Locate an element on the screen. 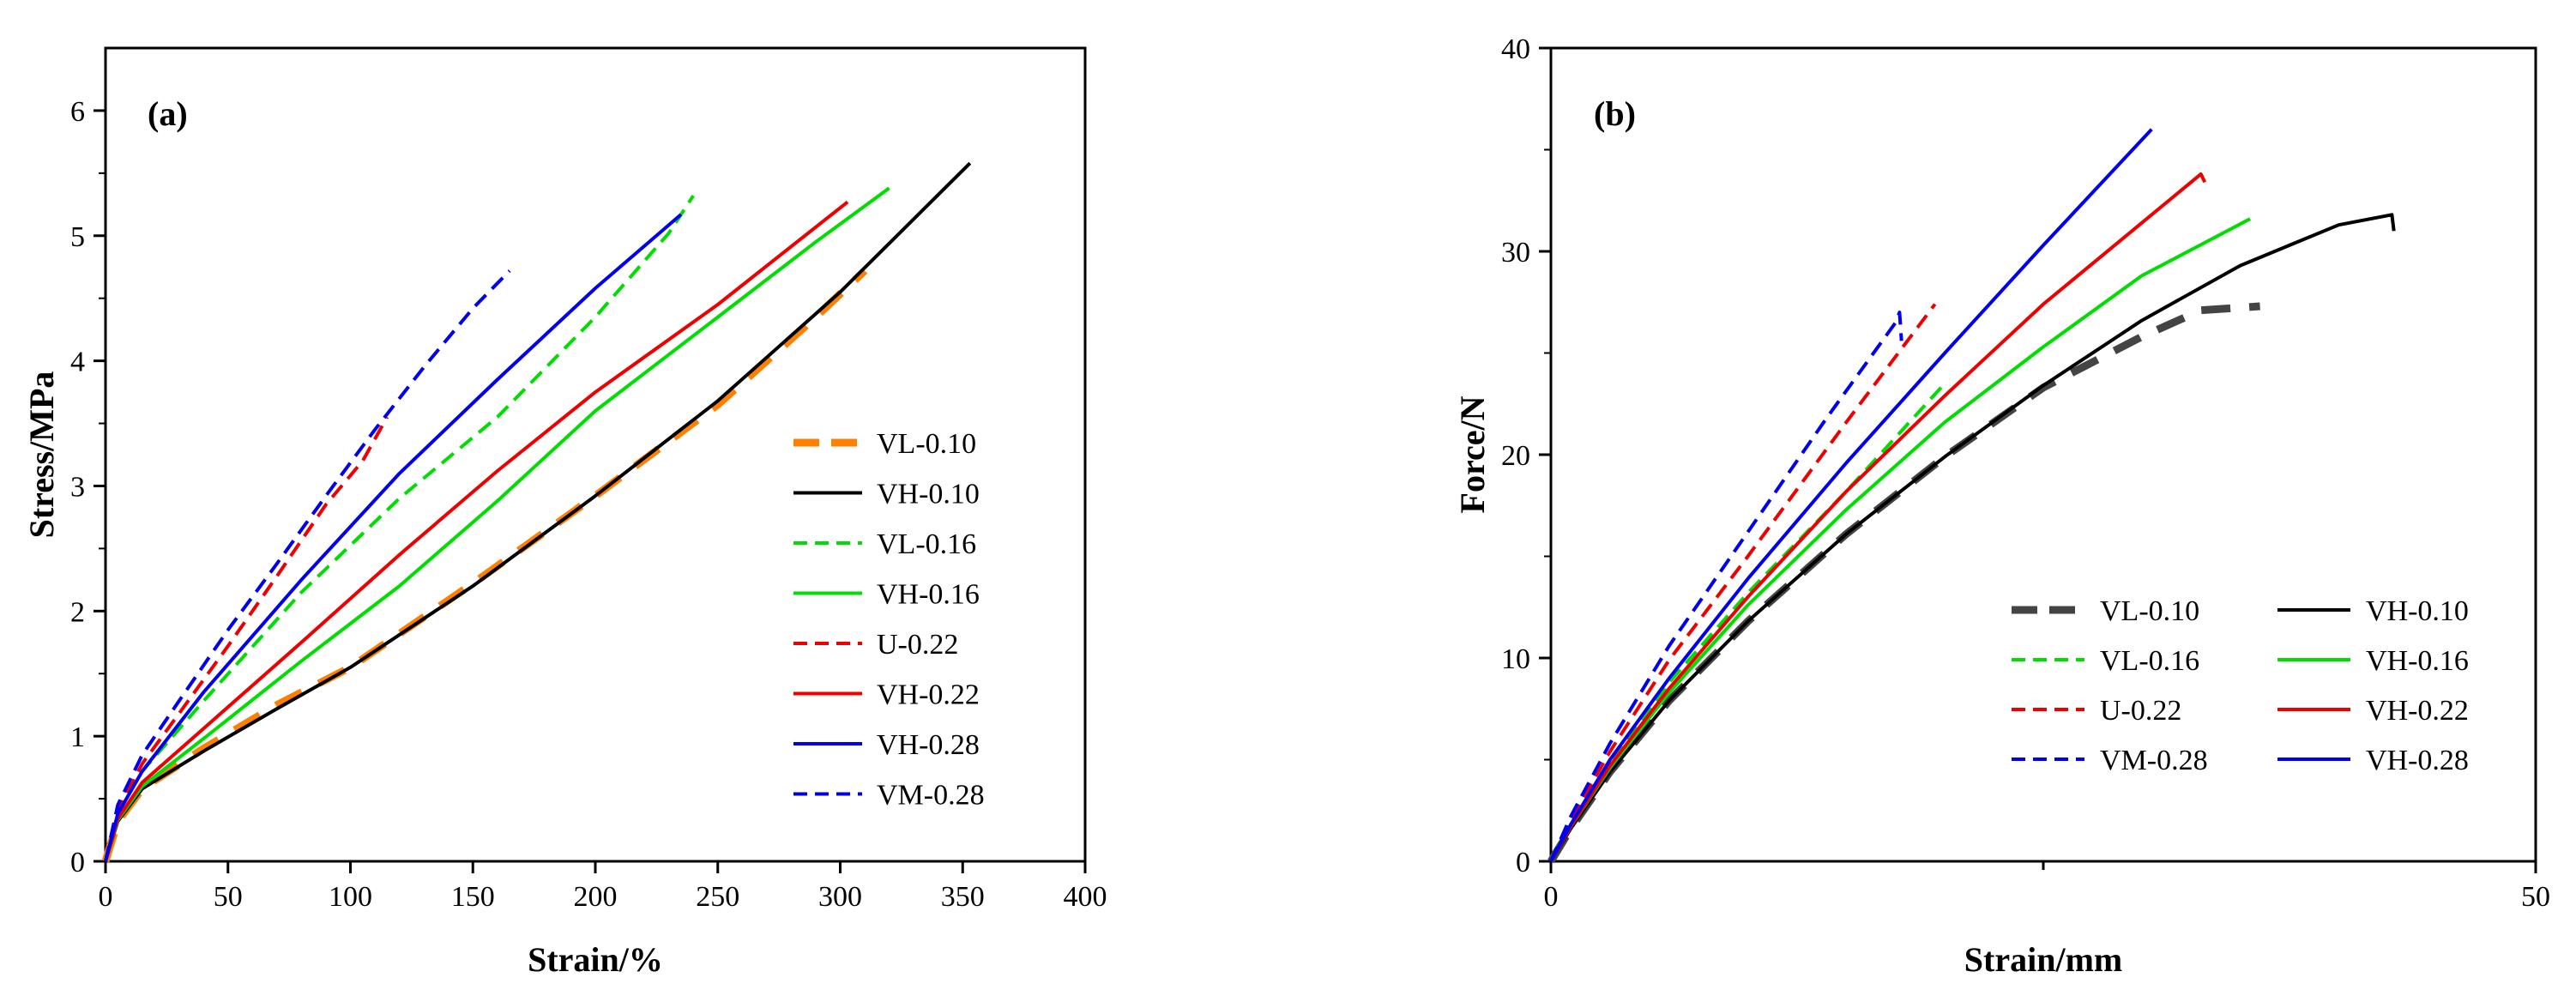  panel-a-x-tick-label: 0 is located at coordinates (106, 897).